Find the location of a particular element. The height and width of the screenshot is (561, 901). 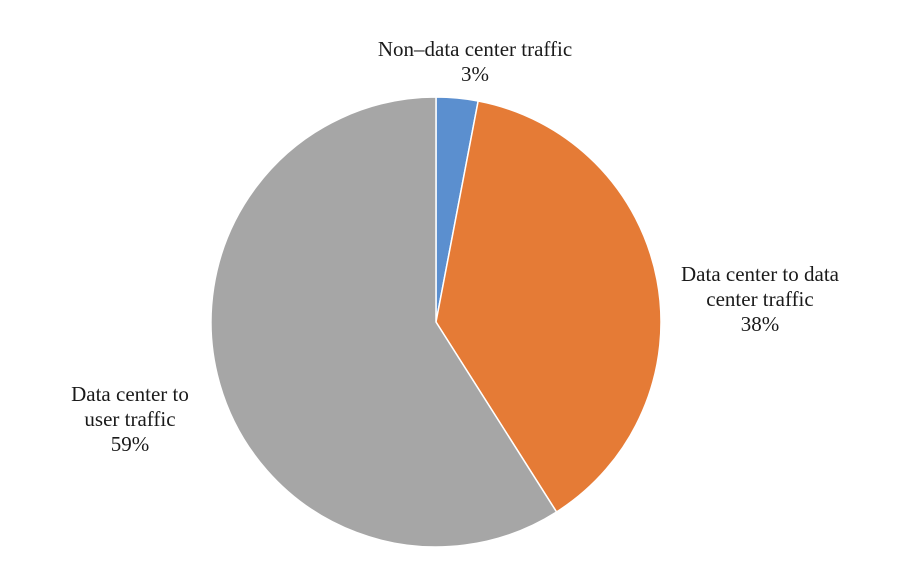

slice-name: Non–data center traffic is located at coordinates (475, 49).